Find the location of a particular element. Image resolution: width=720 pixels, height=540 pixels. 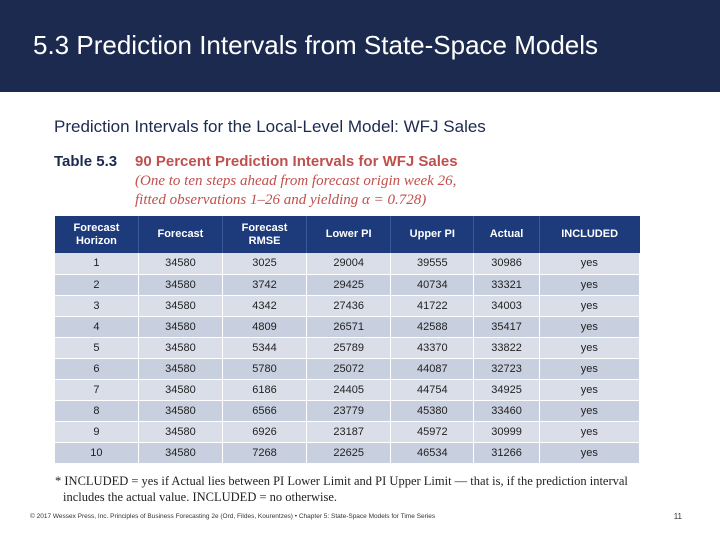

cell-actual: 33822 is located at coordinates (506, 348).